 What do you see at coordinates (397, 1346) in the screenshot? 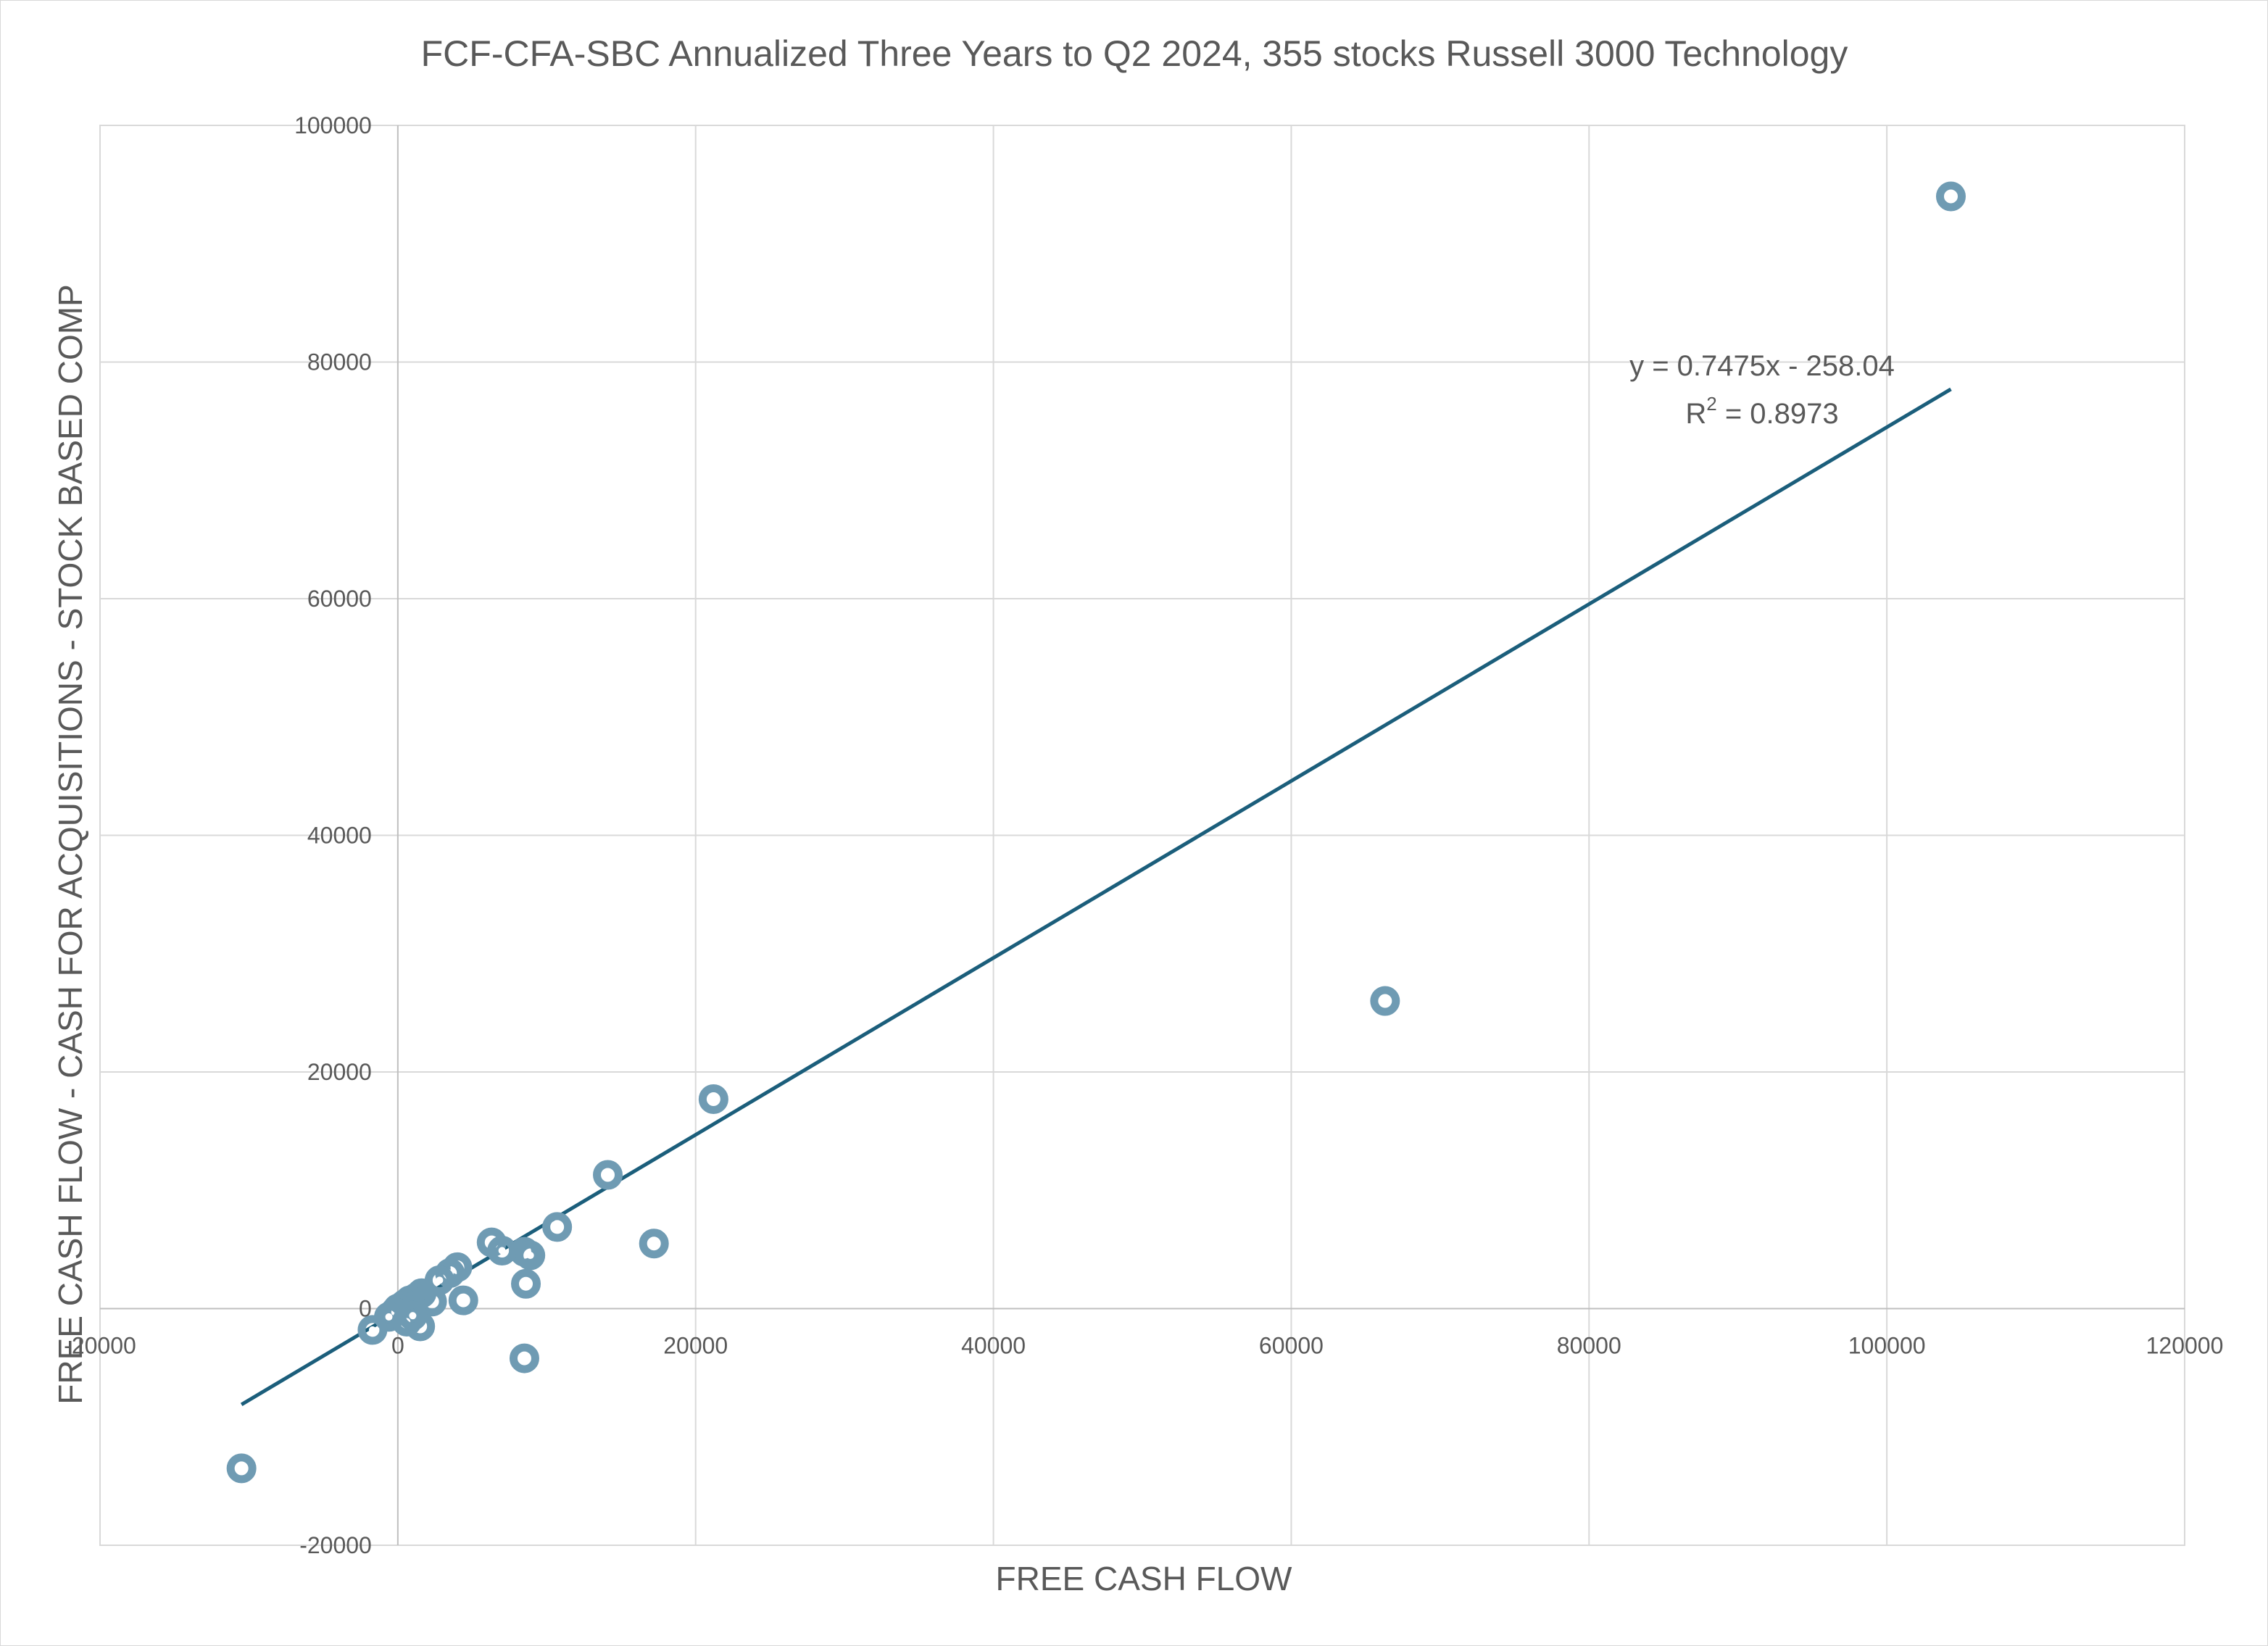
I see `x-tick-label: 0` at bounding box center [397, 1346].